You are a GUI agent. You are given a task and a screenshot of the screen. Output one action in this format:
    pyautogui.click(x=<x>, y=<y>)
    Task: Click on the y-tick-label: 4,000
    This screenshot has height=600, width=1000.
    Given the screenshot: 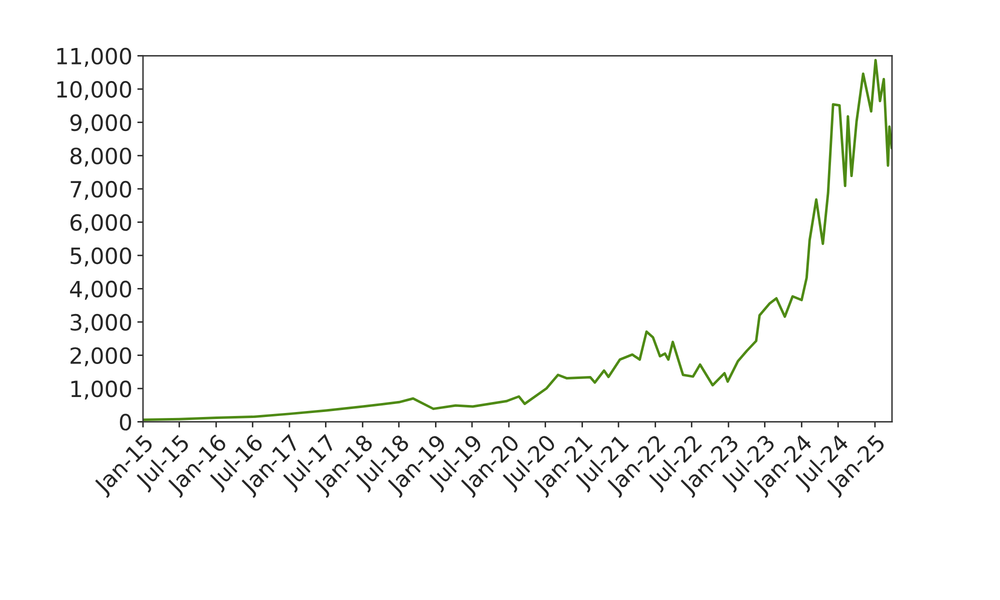 What is the action you would take?
    pyautogui.click(x=101, y=290)
    